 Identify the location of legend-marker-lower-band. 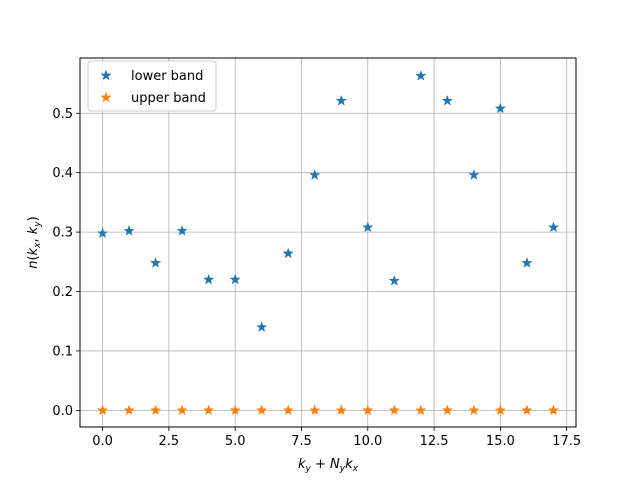
(106, 75).